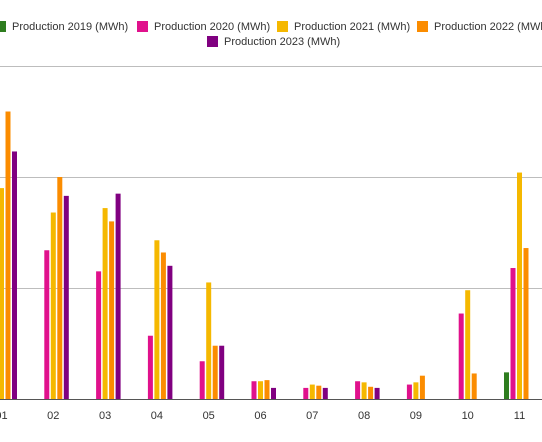  I want to click on x-tick-label: 09, so click(416, 416).